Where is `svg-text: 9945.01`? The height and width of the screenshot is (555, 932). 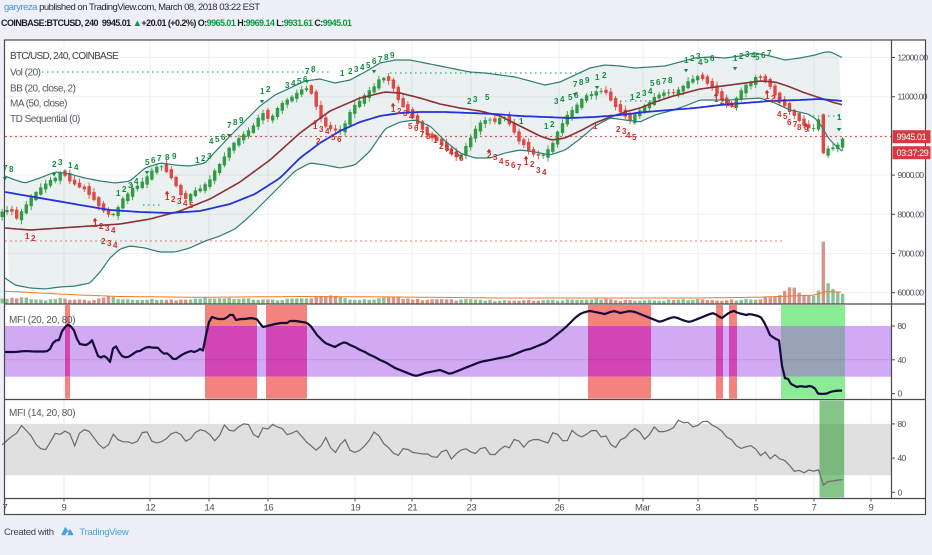 svg-text: 9945.01 is located at coordinates (912, 137).